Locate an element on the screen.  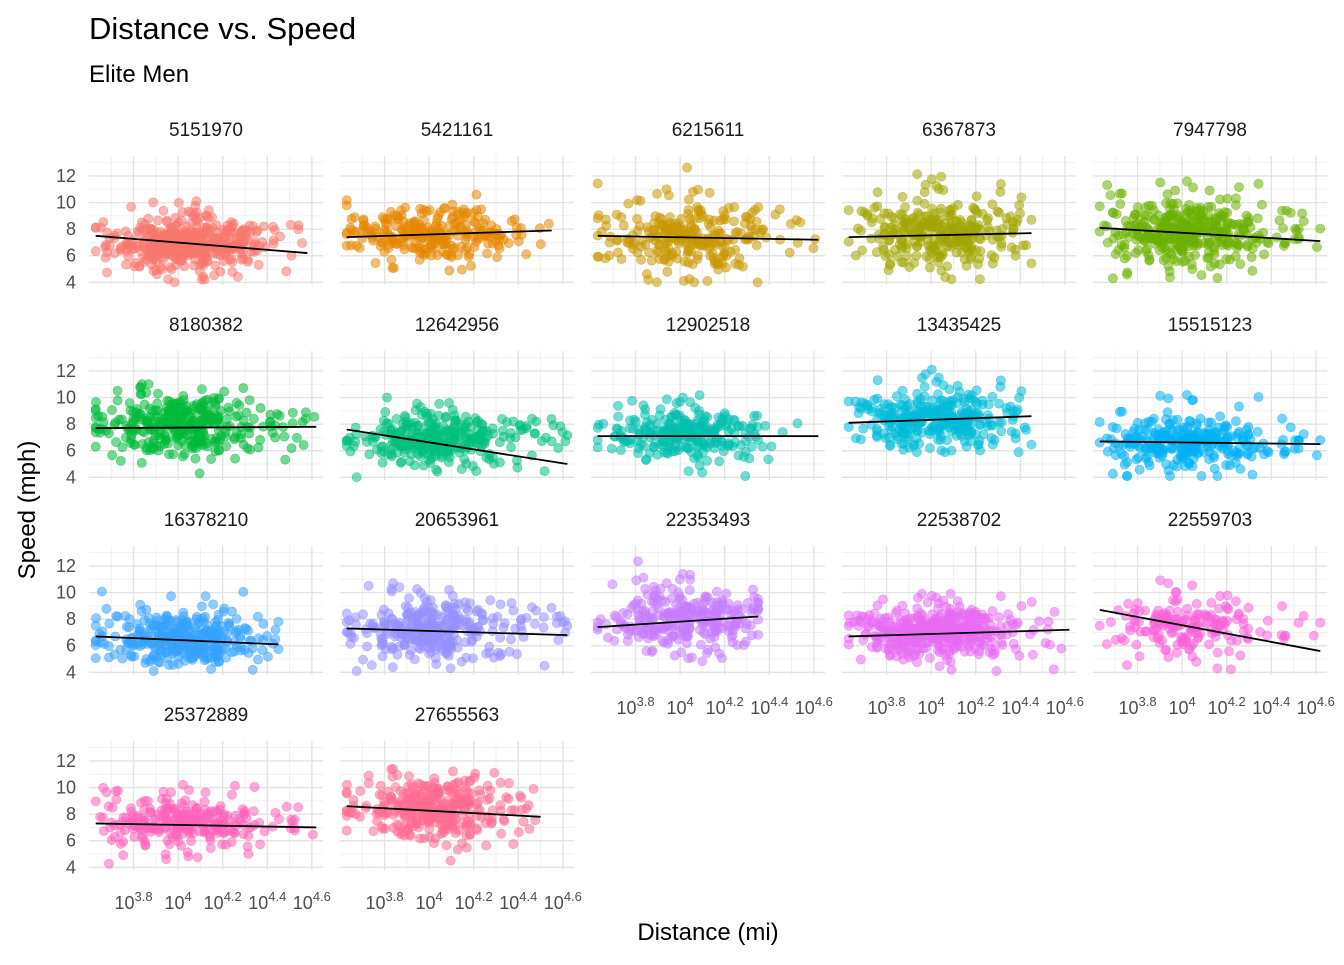
facet-panel: 15515123 is located at coordinates (1210, 398).